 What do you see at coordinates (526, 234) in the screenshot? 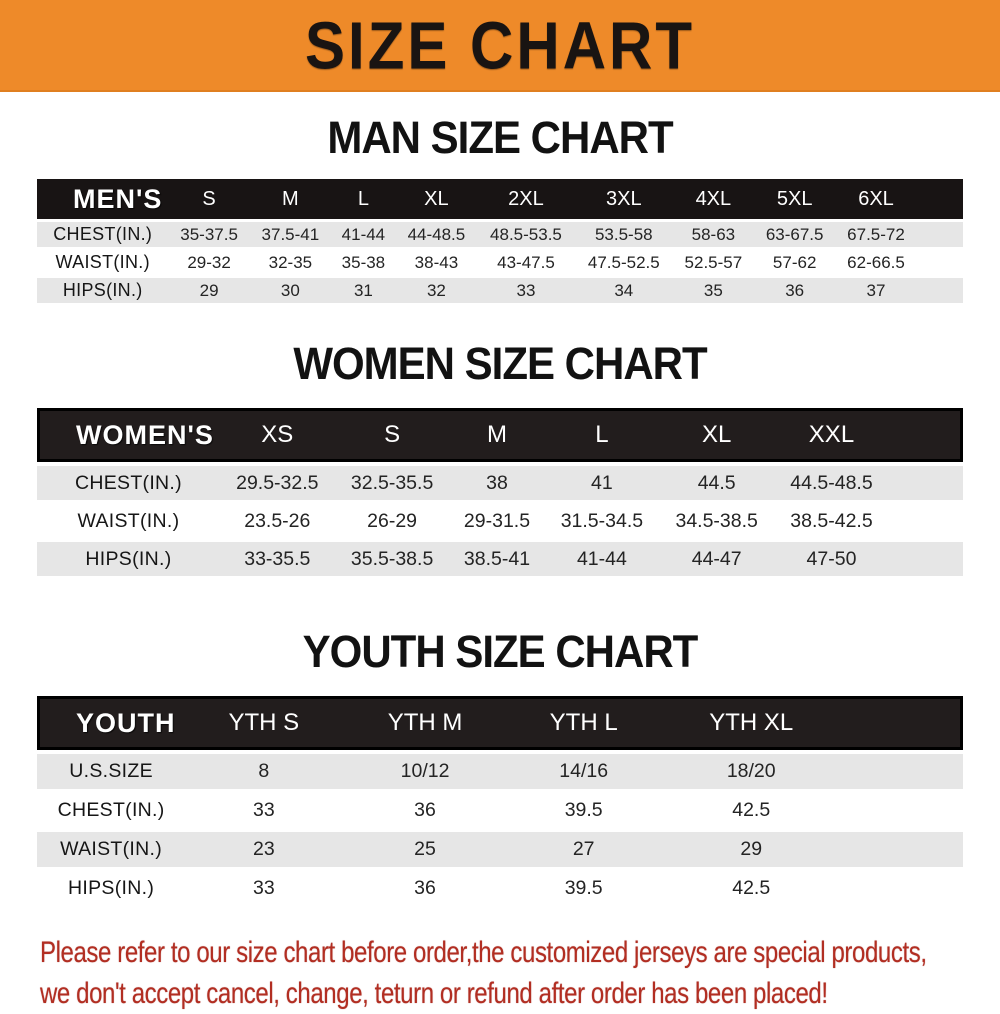
I see `table-cell: 48.5-53.5` at bounding box center [526, 234].